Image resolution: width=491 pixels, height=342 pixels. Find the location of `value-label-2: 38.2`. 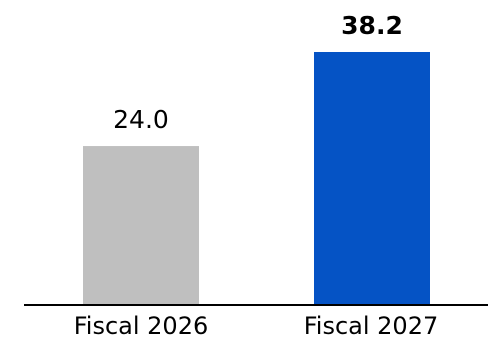

value-label-2: 38.2 is located at coordinates (372, 25).